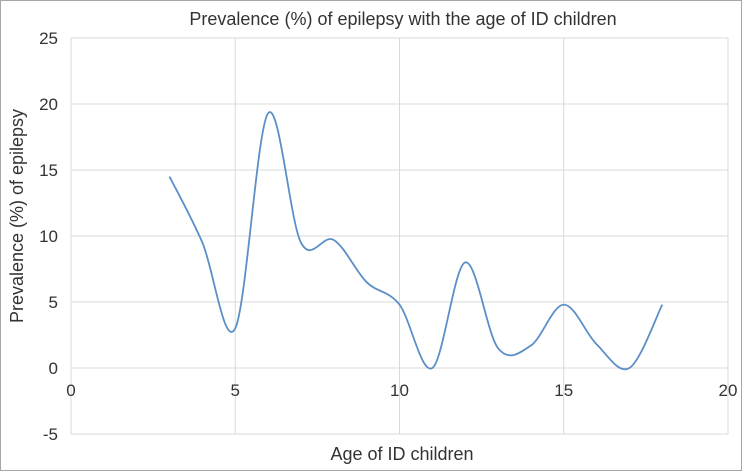 Image resolution: width=742 pixels, height=472 pixels. Describe the element at coordinates (53, 368) in the screenshot. I see `y-tick-label-5: 0` at that location.